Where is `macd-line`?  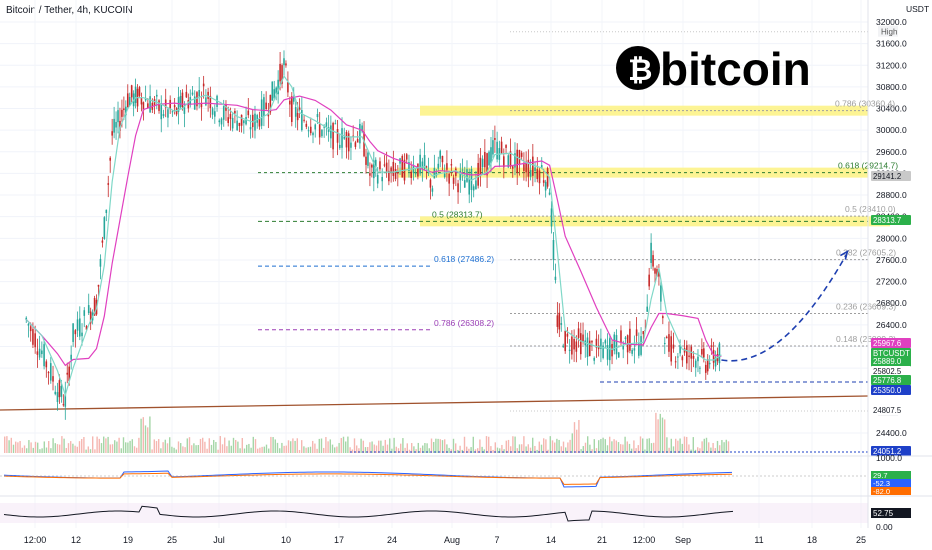 macd-line is located at coordinates (368, 479).